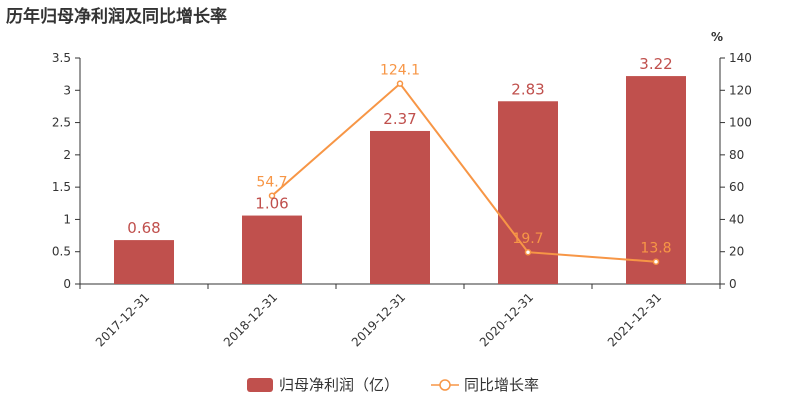  What do you see at coordinates (506, 319) in the screenshot?
I see `x-tick-label: 2020-12-31` at bounding box center [506, 319].